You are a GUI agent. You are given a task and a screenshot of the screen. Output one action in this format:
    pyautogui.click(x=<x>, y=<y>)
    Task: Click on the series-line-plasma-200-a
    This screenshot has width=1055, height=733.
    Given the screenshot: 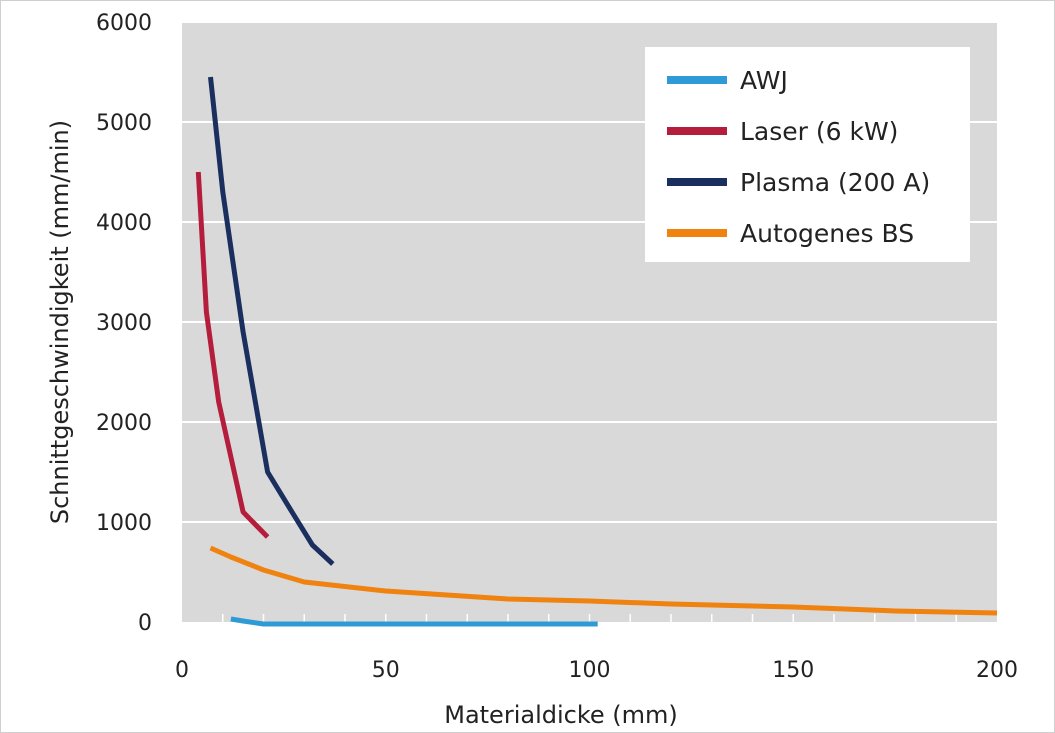 What is the action you would take?
    pyautogui.click(x=271, y=321)
    